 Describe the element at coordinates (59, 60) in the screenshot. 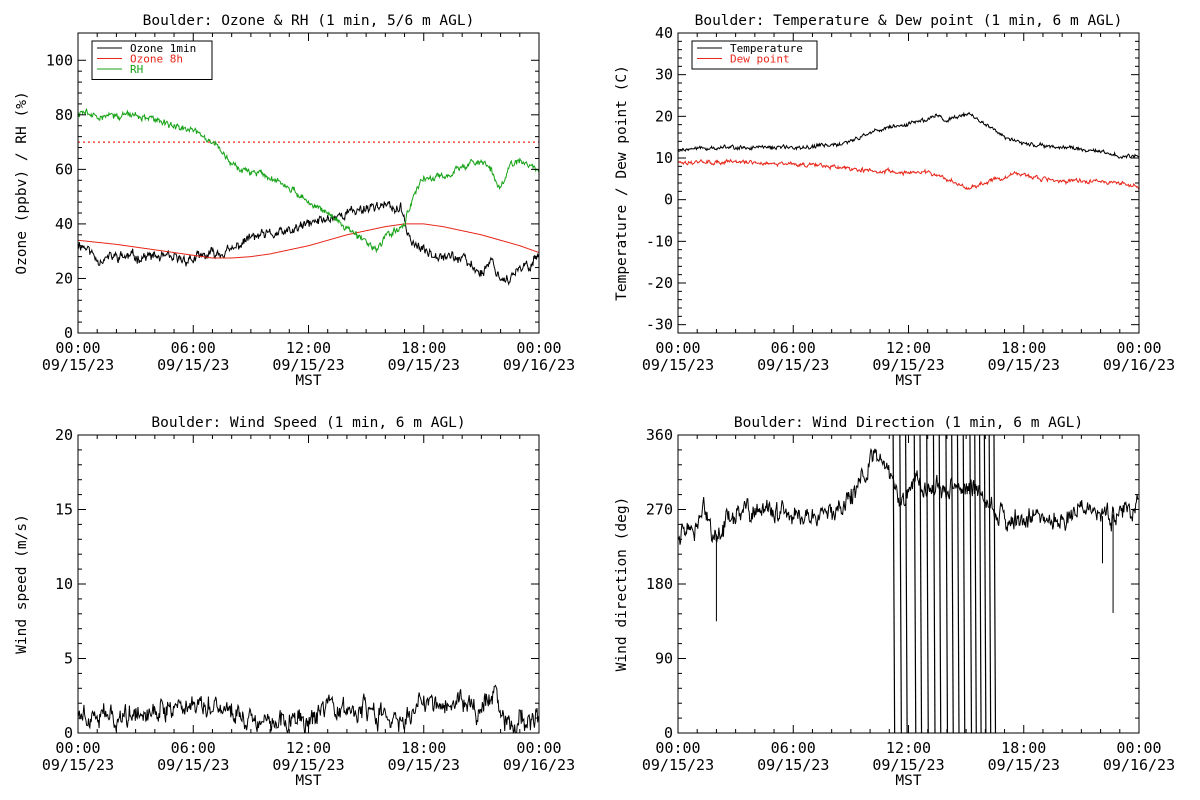

I see `y-tick-label: 100` at that location.